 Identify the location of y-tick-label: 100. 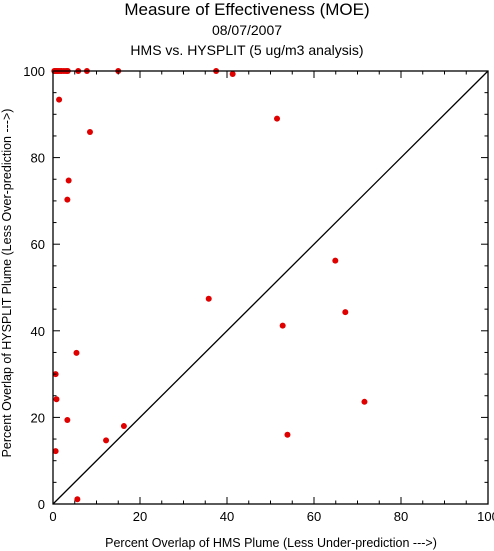
(34, 71).